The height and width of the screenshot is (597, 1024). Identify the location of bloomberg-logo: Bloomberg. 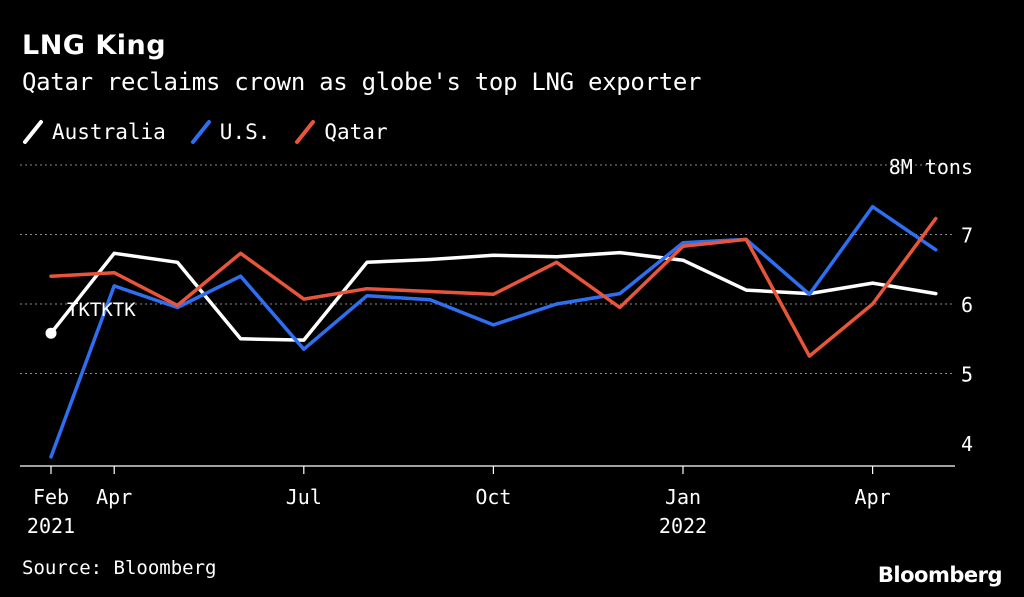
(940, 575).